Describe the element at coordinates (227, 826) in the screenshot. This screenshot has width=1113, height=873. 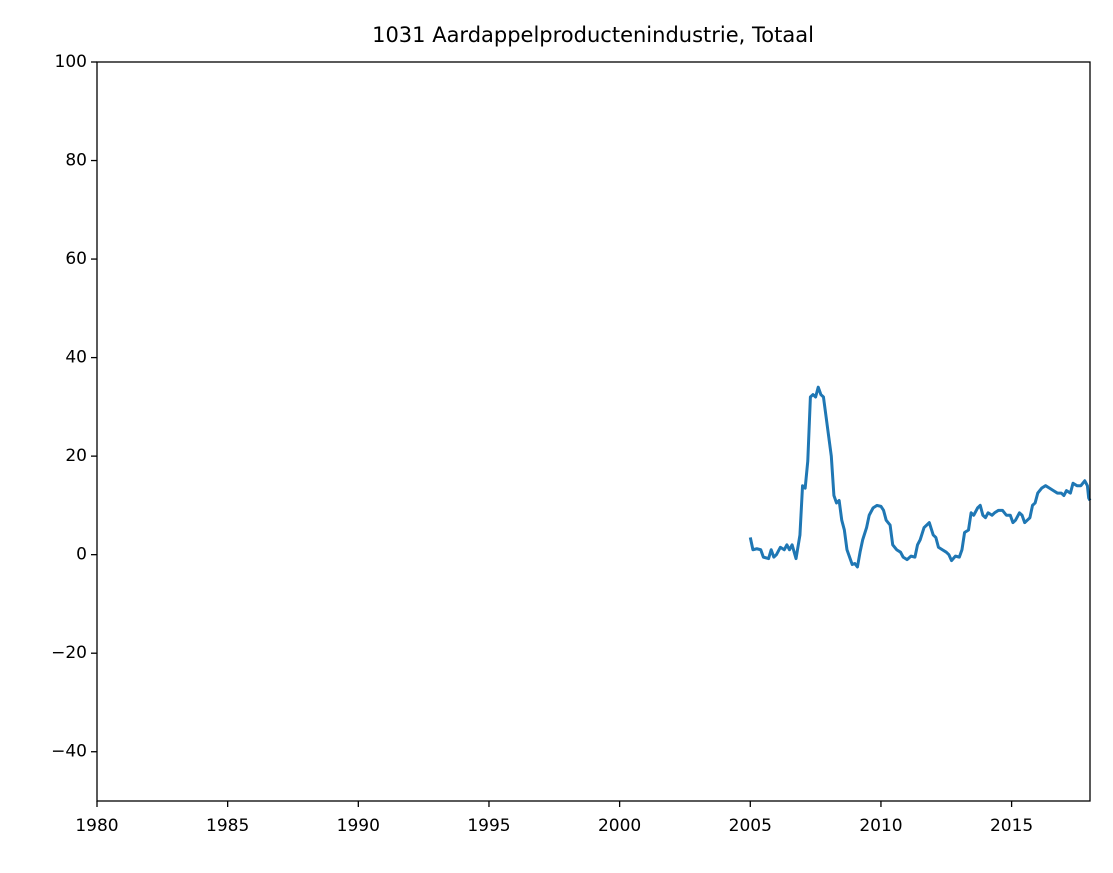
I see `x-tick-label: 1985` at that location.